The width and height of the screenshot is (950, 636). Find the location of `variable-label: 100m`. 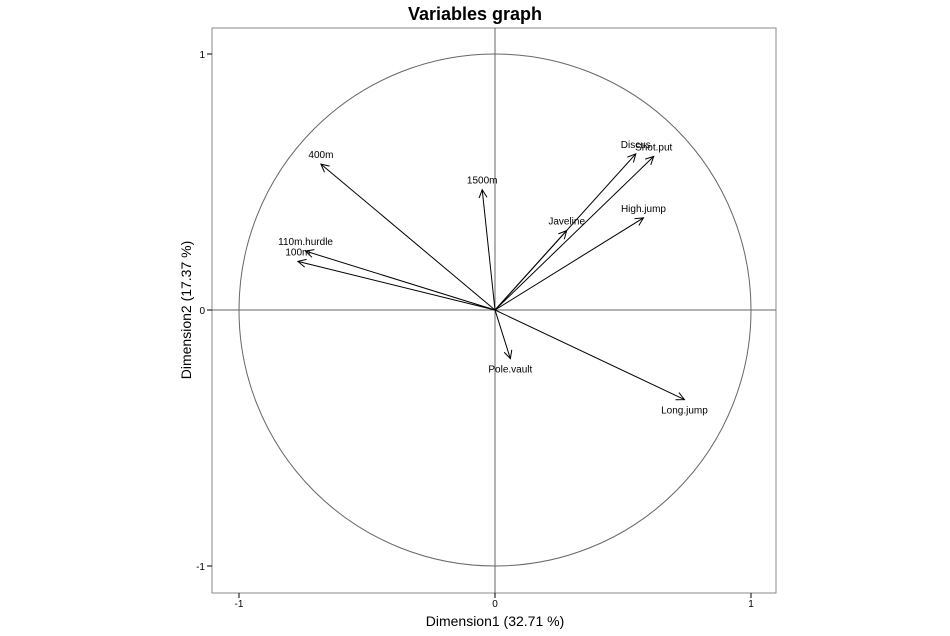

variable-label: 100m is located at coordinates (297, 252).